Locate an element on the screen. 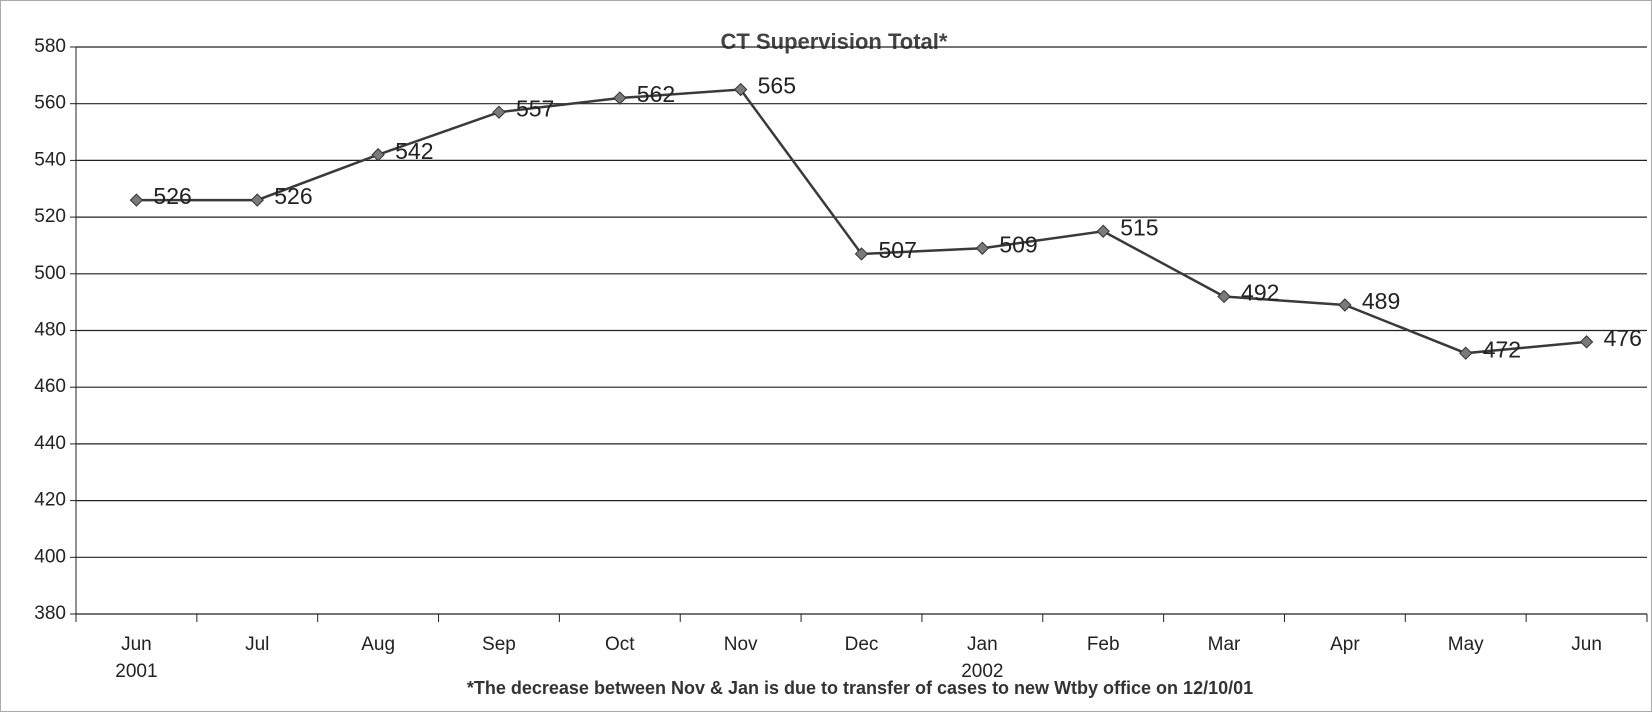 The width and height of the screenshot is (1652, 712). data-label: 489 is located at coordinates (1381, 301).